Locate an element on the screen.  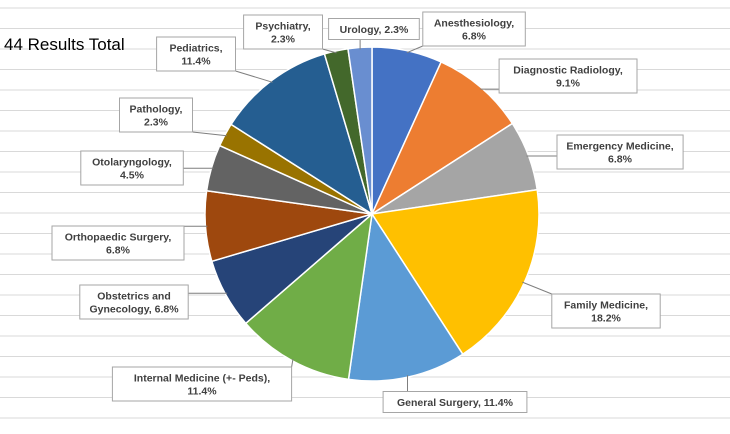
pie-slice-diagnostic-radiology is located at coordinates (442, 138).